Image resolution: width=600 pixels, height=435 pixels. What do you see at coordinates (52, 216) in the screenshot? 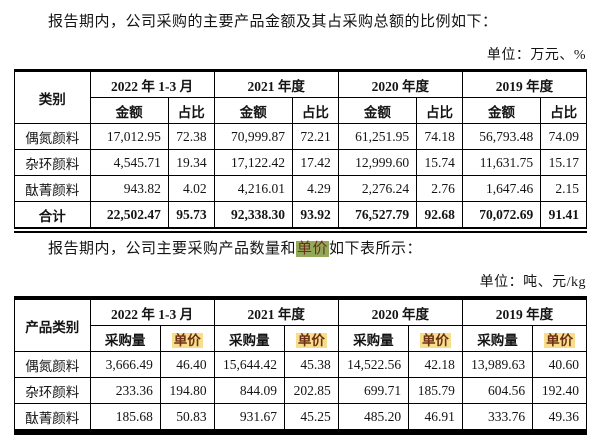
I see `row-label: 合计` at bounding box center [52, 216].